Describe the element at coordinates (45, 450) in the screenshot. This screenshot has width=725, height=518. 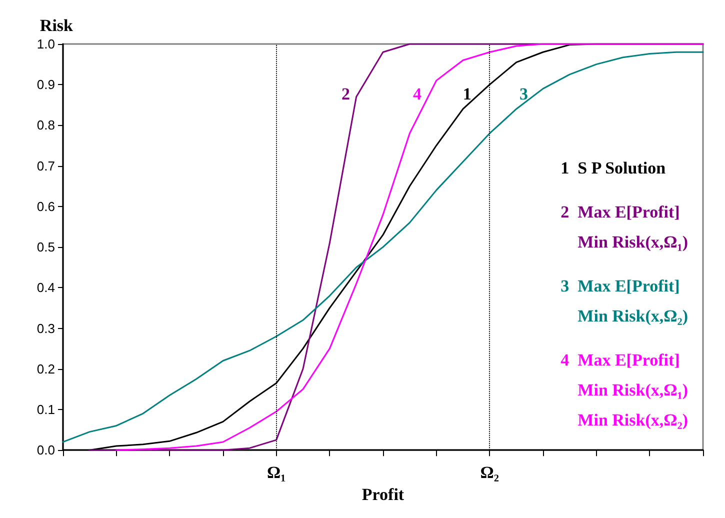
I see `y-tick-label: 0.0` at that location.